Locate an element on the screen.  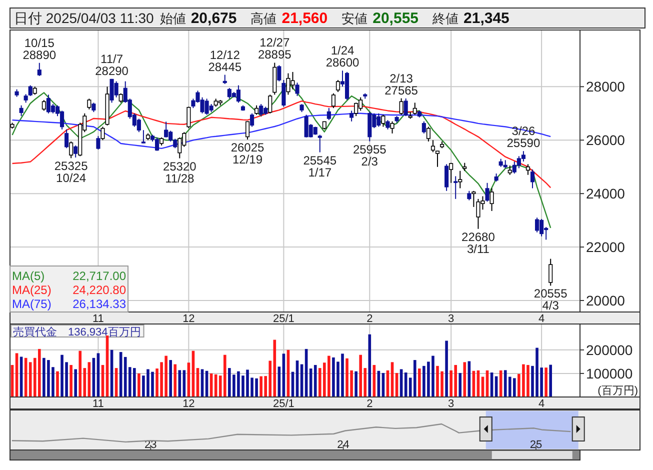
annotation: 1/24 is located at coordinates (342, 51).